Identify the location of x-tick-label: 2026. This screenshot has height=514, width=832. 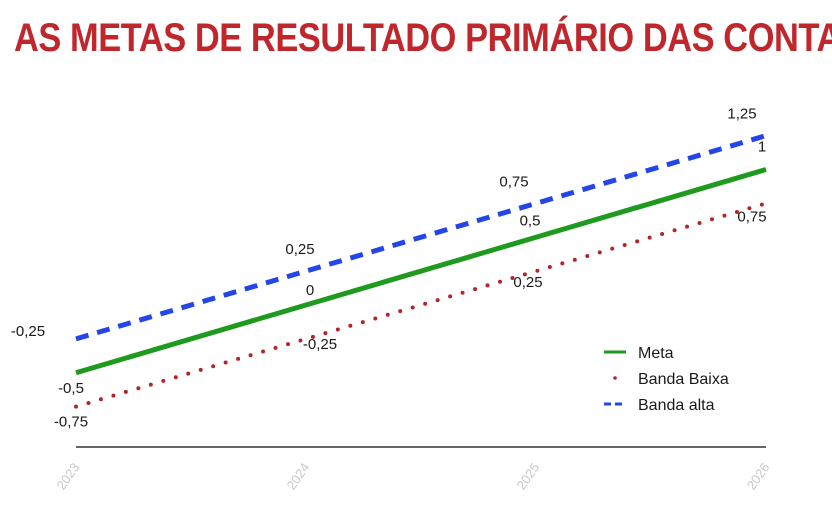
(758, 476).